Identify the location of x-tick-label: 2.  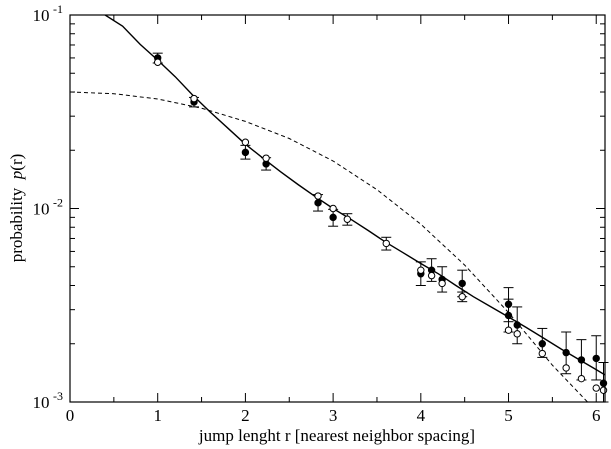
(245, 415).